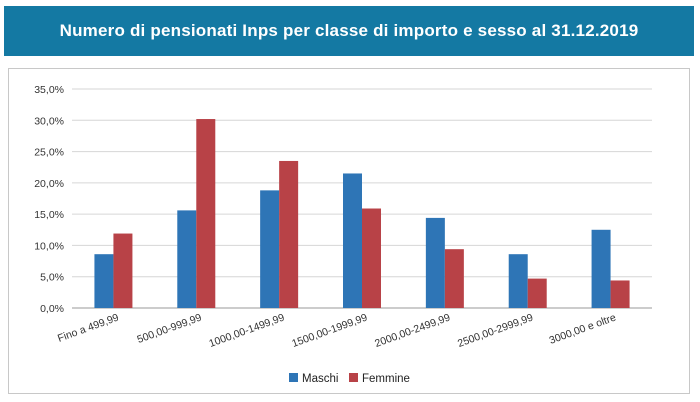  What do you see at coordinates (329, 330) in the screenshot?
I see `x-tick-label: 1500,00-1999,99` at bounding box center [329, 330].